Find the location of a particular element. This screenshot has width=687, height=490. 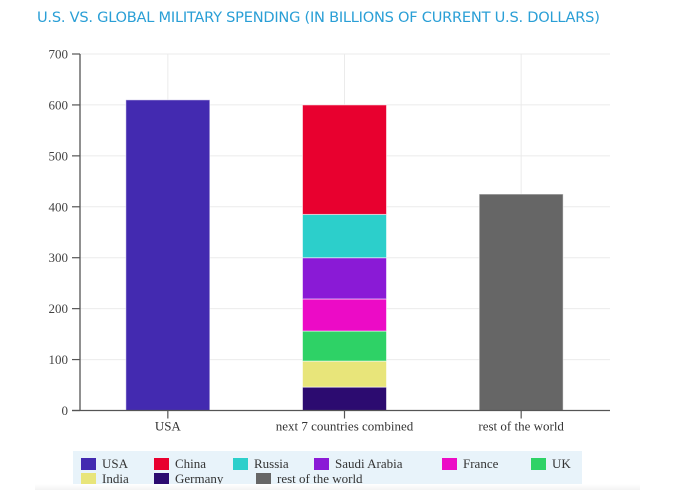

legend-item-saudi-arabia: Saudi Arabia is located at coordinates (358, 464).